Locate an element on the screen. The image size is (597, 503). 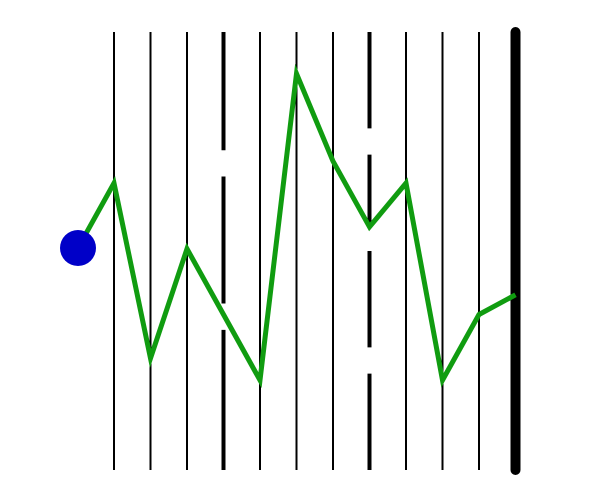
player-ball is located at coordinates (78, 248).